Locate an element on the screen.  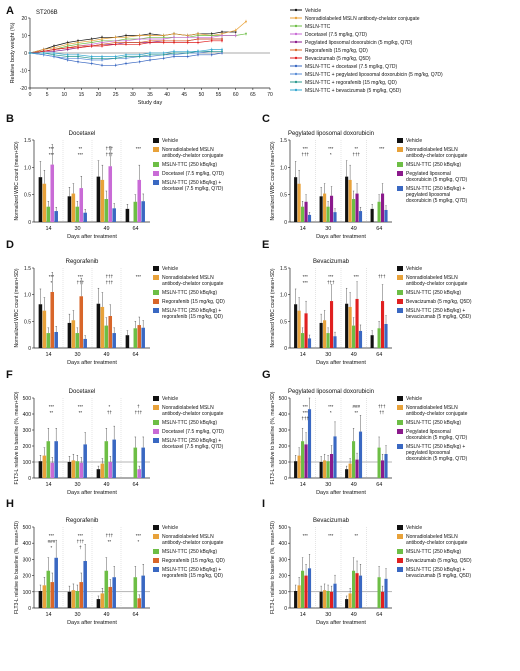
panel-letter-c: C is located at coordinates (266, 119).